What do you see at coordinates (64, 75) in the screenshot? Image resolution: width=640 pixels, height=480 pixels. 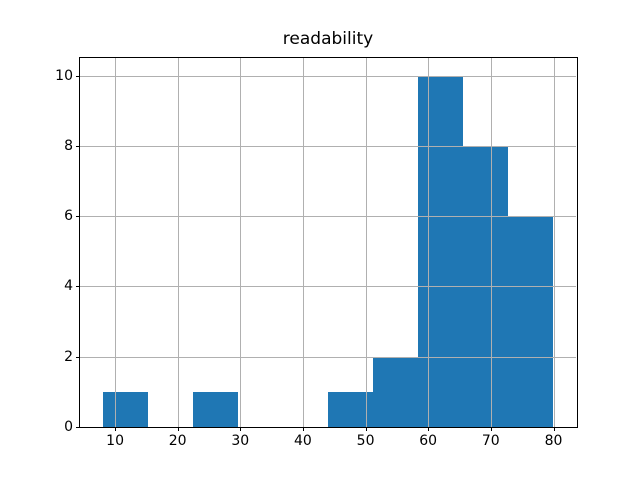 I see `y-tick-label: 10` at bounding box center [64, 75].